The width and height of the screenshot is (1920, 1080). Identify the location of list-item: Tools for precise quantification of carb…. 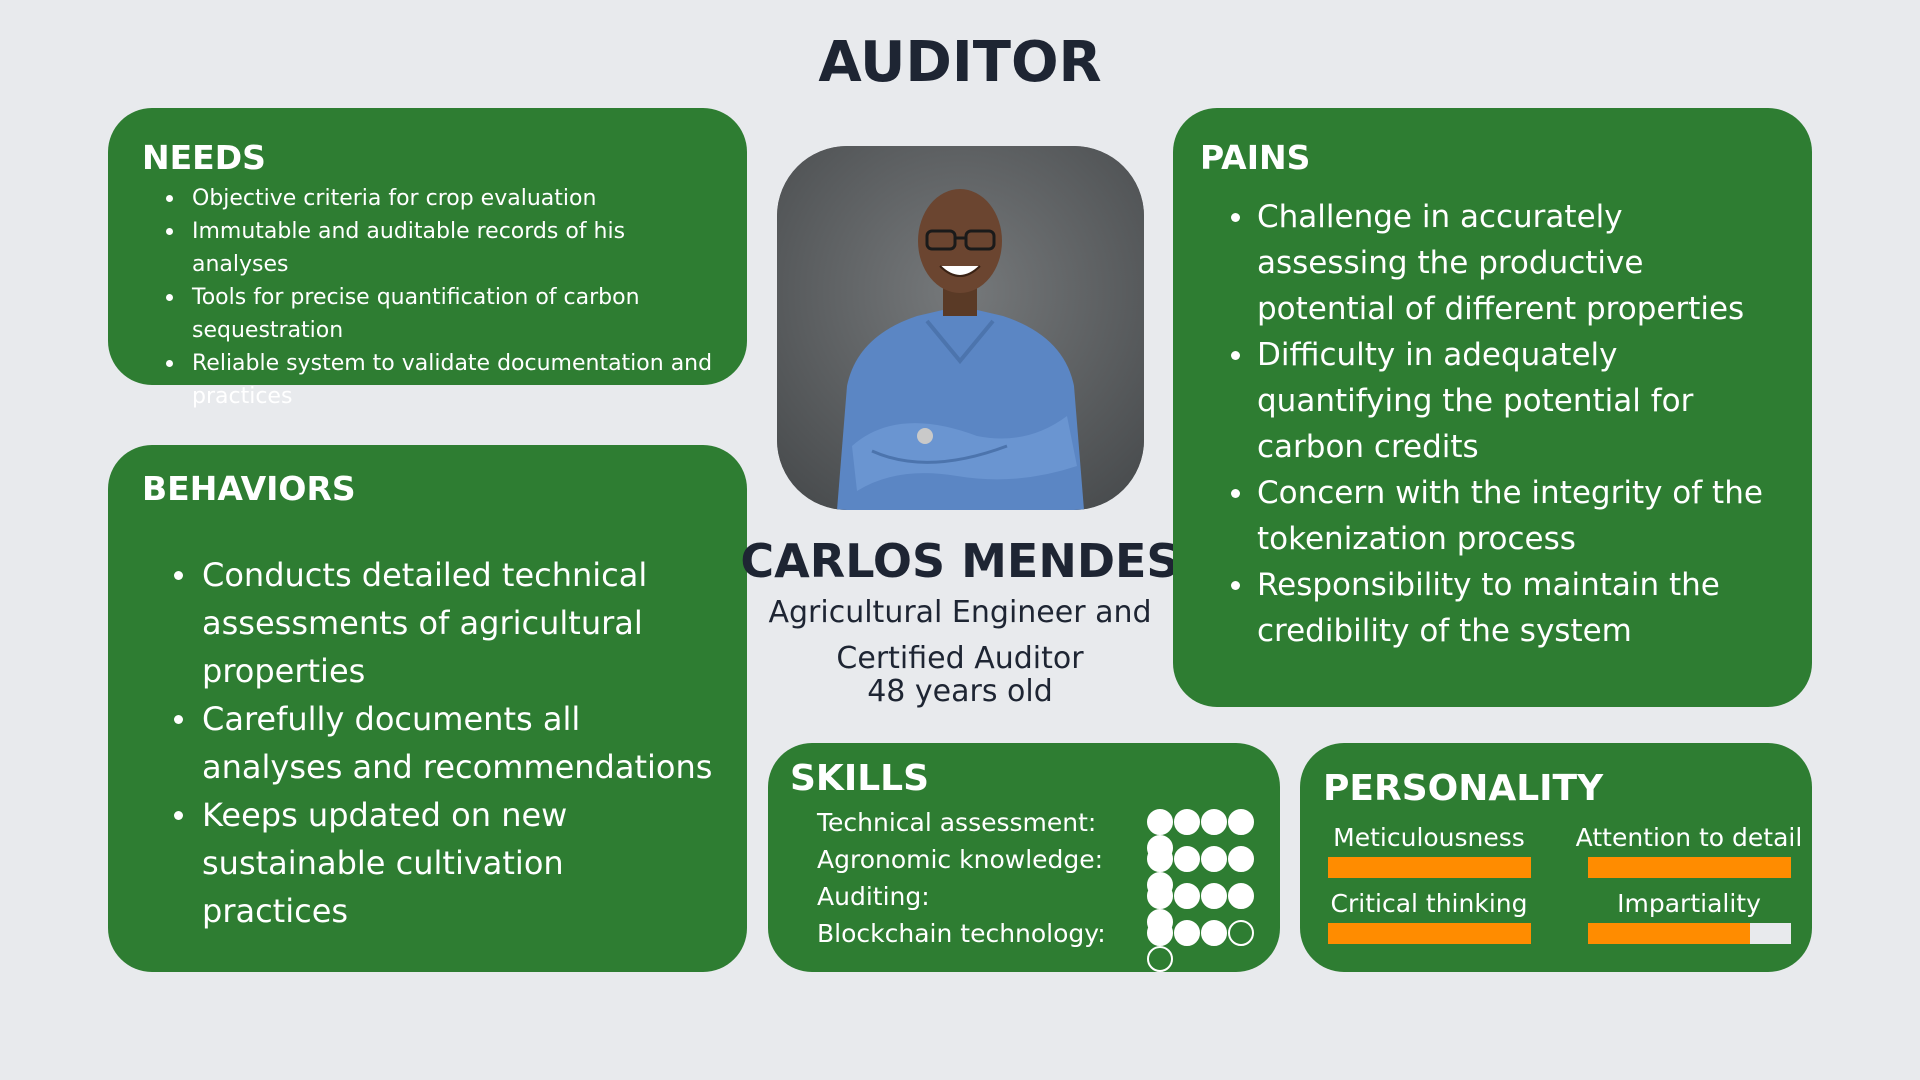
(456, 314).